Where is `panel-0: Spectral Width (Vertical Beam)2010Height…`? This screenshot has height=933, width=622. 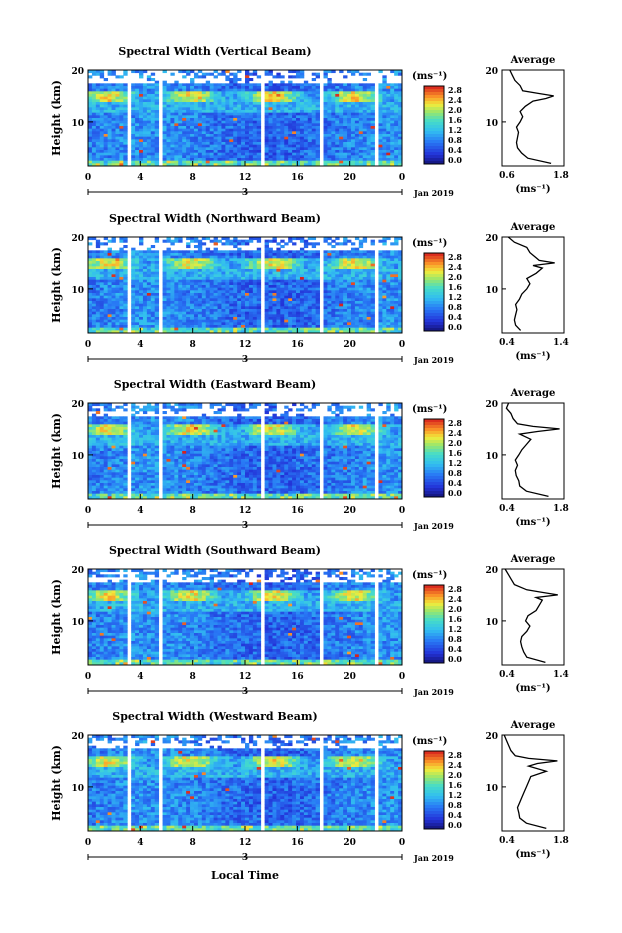
panel-0: Spectral Width (Vertical Beam)2010Height… is located at coordinates (309, 121).